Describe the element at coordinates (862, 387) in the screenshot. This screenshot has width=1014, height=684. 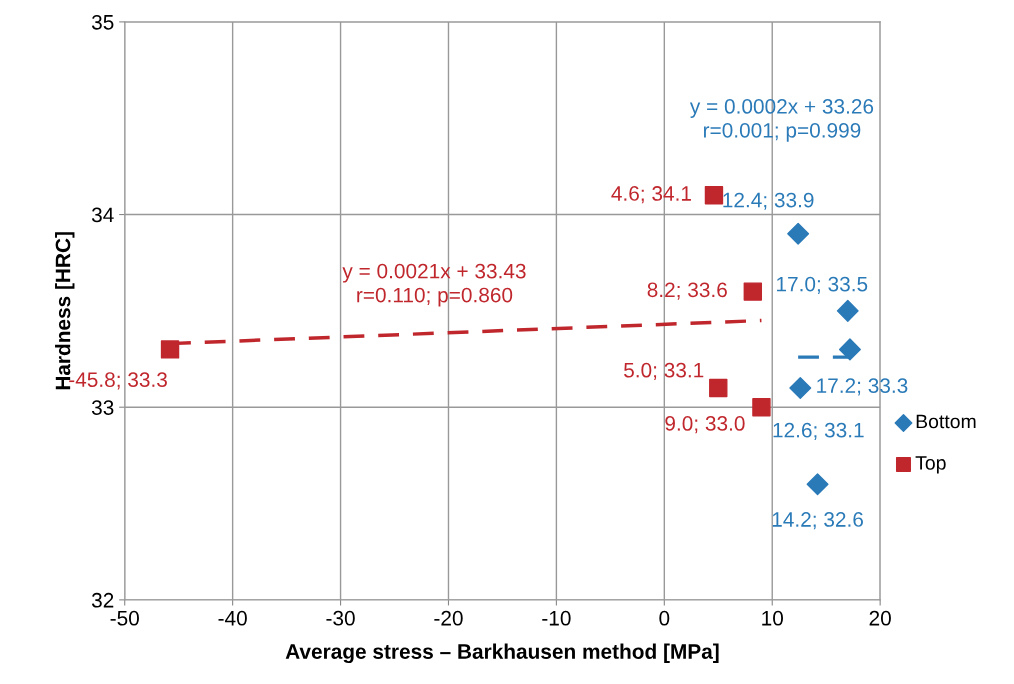
I see `data-label: 17.2; 33.3` at that location.